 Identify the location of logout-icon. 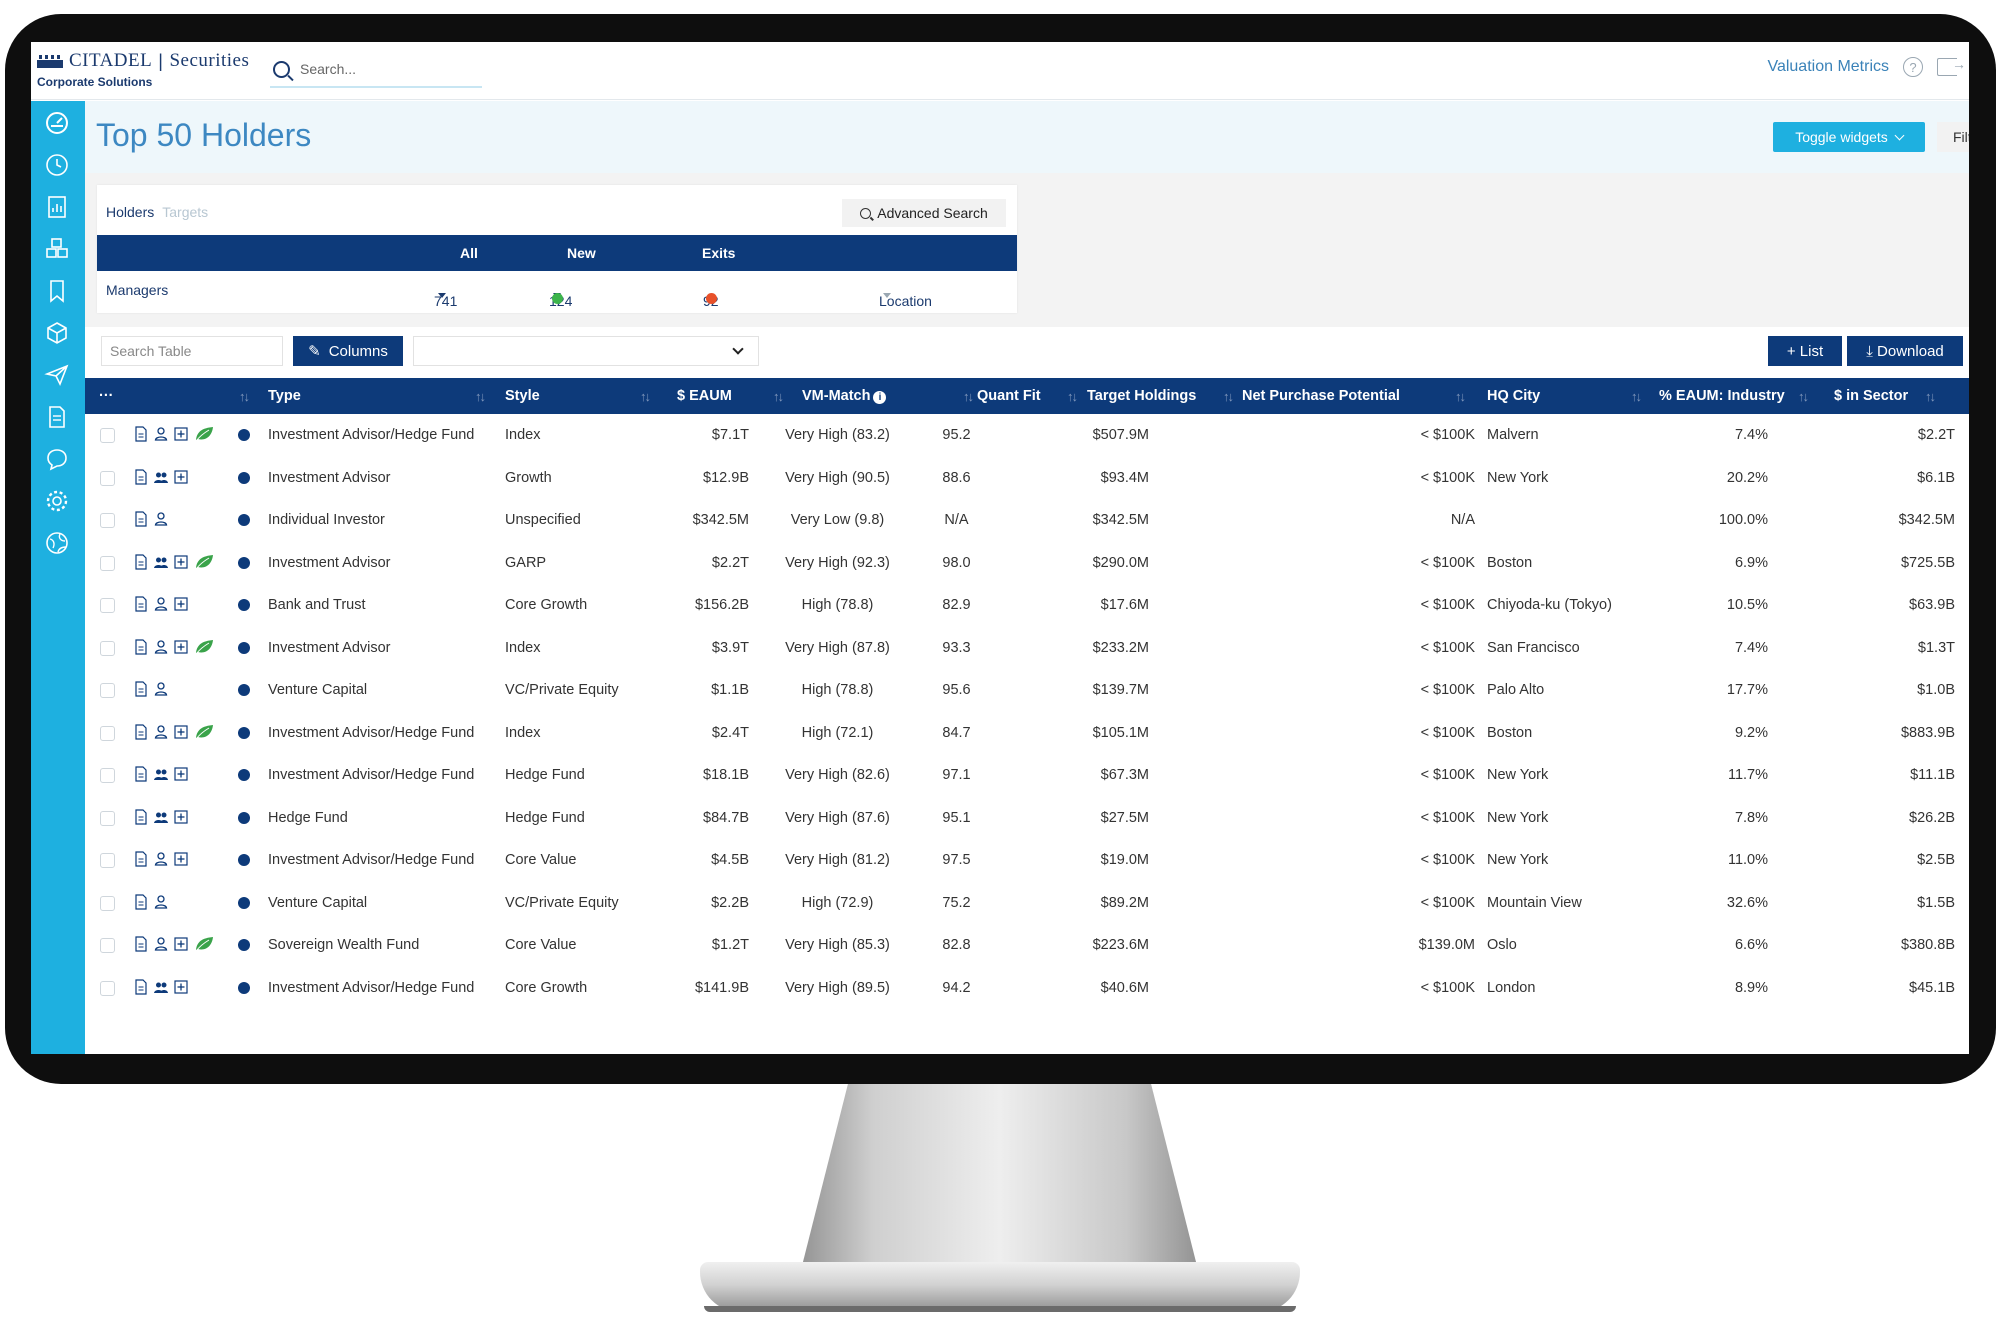
(1951, 66).